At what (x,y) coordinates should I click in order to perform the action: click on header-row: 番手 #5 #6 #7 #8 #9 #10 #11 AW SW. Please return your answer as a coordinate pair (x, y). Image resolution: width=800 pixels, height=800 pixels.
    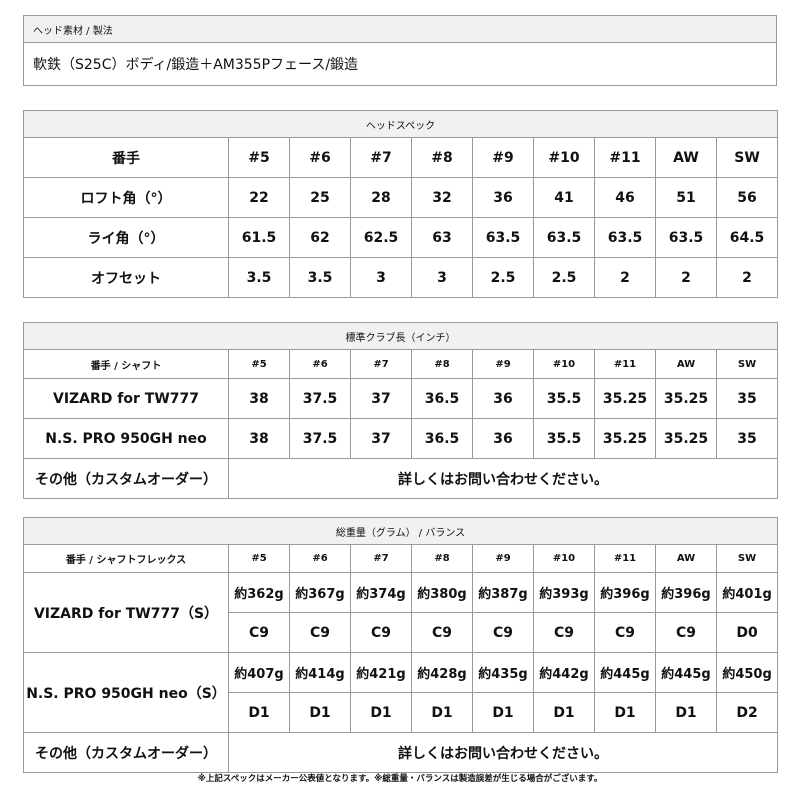
    Looking at the image, I should click on (400, 157).